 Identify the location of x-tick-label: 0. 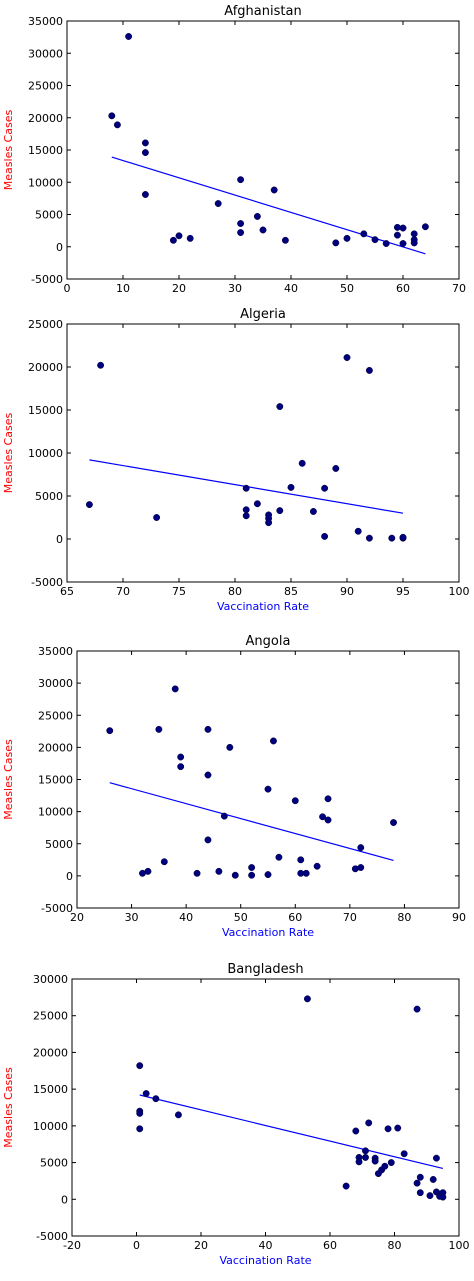
(67, 288).